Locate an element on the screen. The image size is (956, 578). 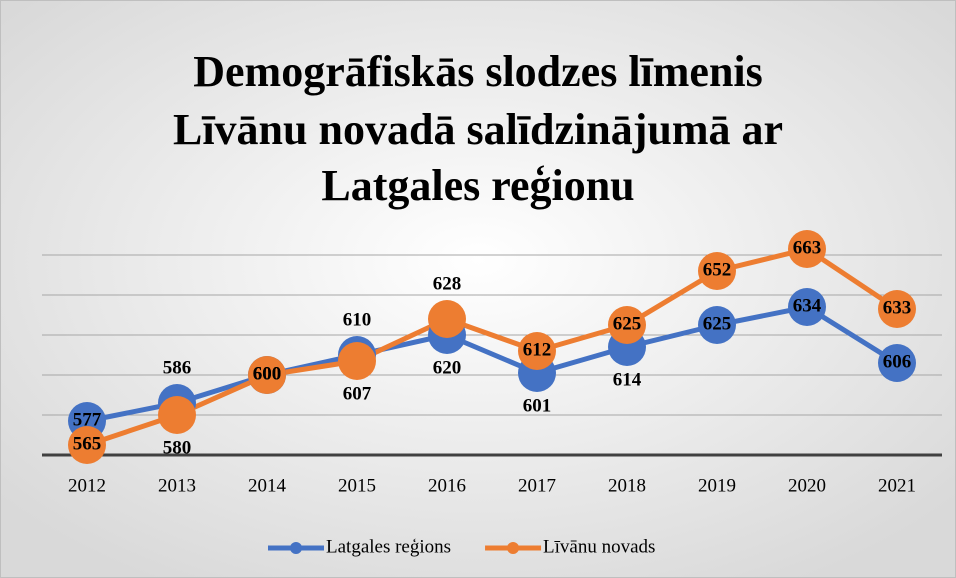
data-label: 565 is located at coordinates (87, 443).